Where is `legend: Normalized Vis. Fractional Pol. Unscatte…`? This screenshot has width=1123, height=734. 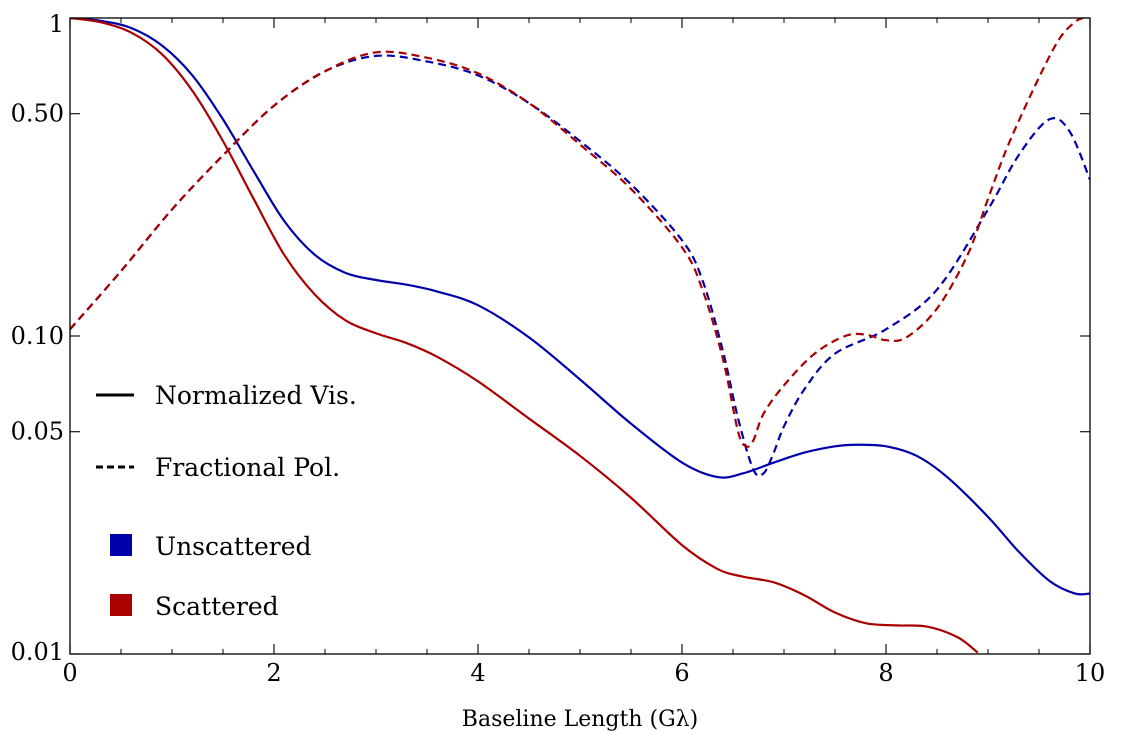 legend: Normalized Vis. Fractional Pol. Unscatte… is located at coordinates (226, 501).